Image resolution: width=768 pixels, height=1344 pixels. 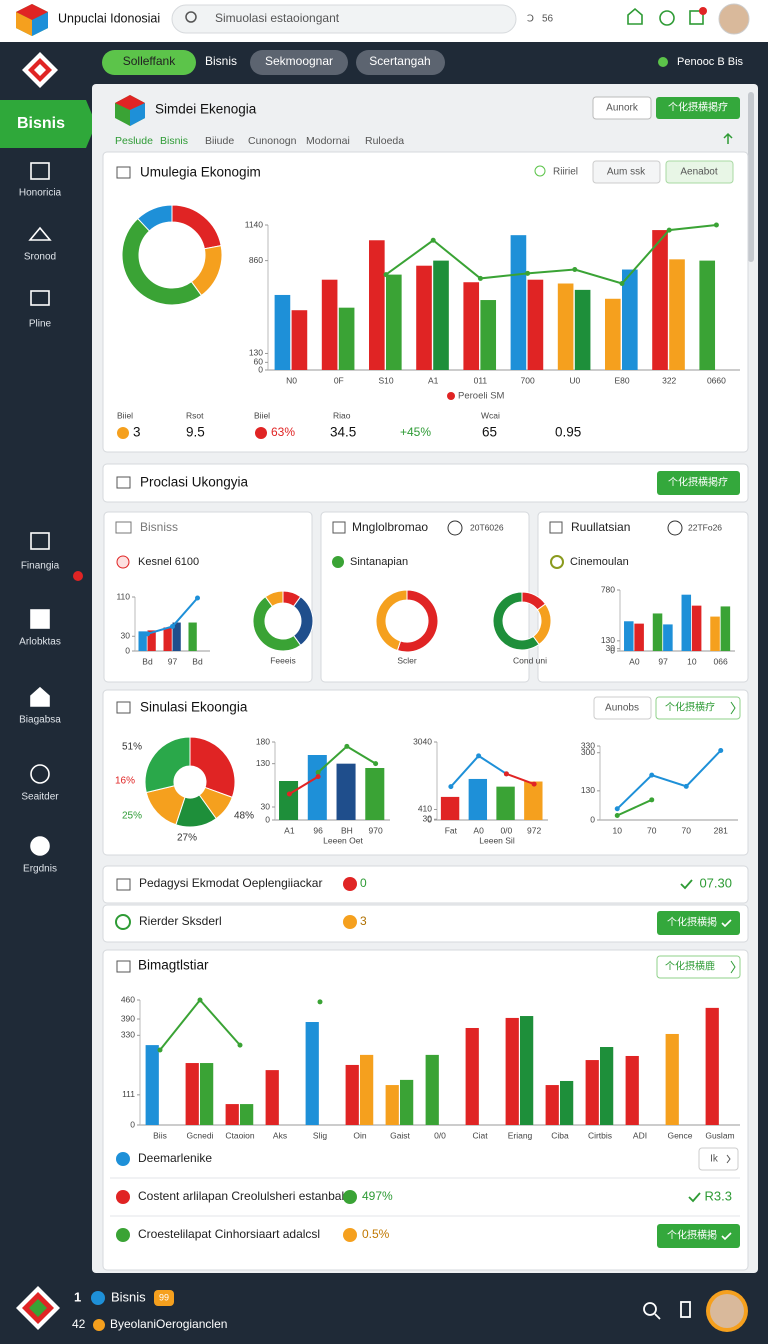 I want to click on x-tick-label: 70, so click(x=652, y=830).